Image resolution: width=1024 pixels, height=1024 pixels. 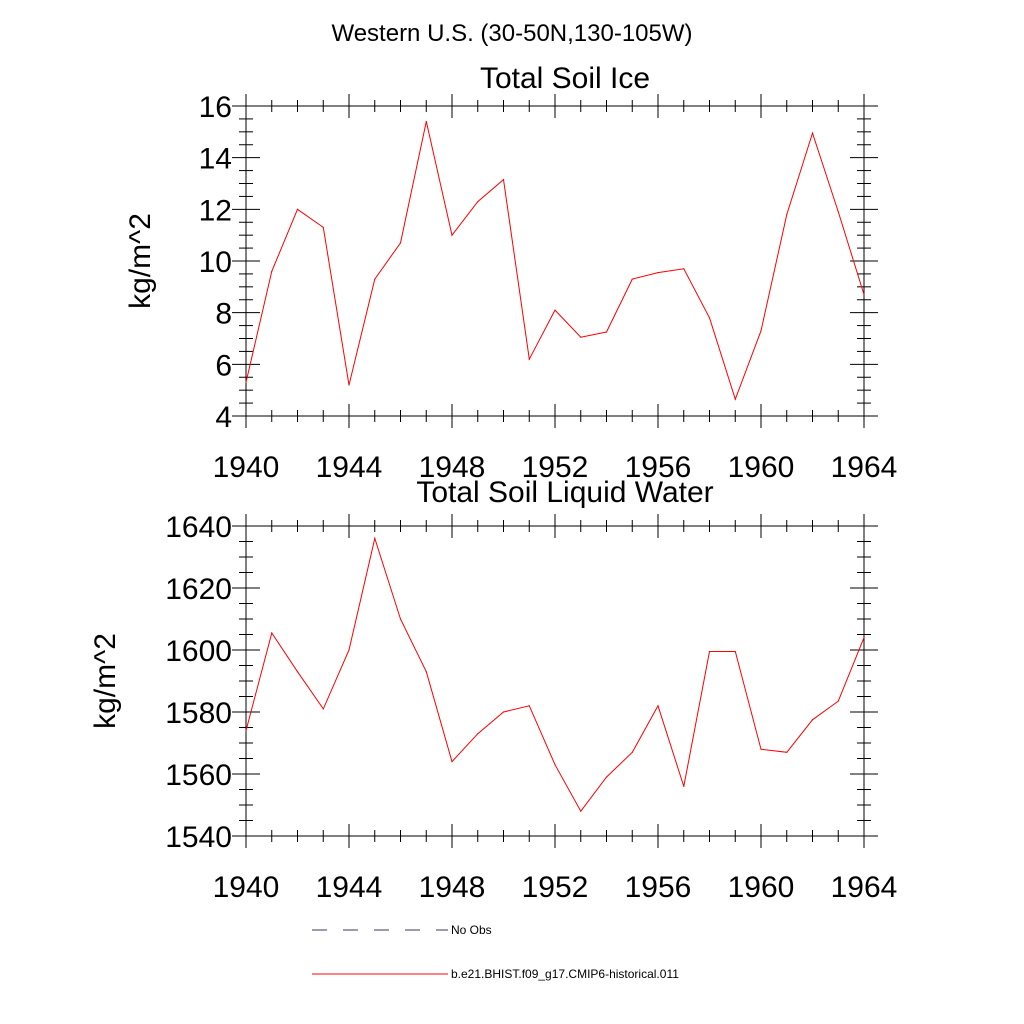 I want to click on y-tick-label: 1540, so click(x=198, y=837).